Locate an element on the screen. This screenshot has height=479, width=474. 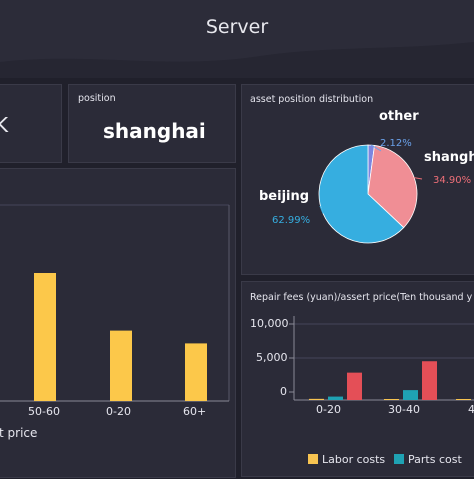
pie-leader-beijing is located at coordinates (321, 209).